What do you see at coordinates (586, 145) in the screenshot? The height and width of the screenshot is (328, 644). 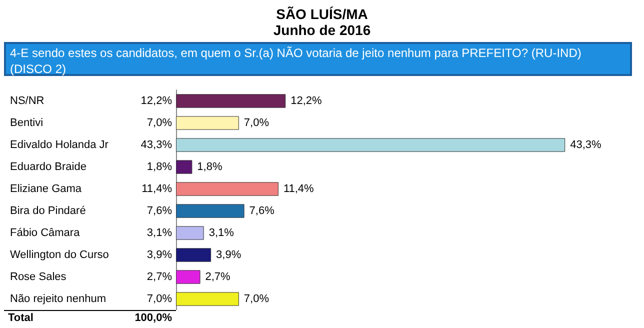 I see `text: 43,3%` at bounding box center [586, 145].